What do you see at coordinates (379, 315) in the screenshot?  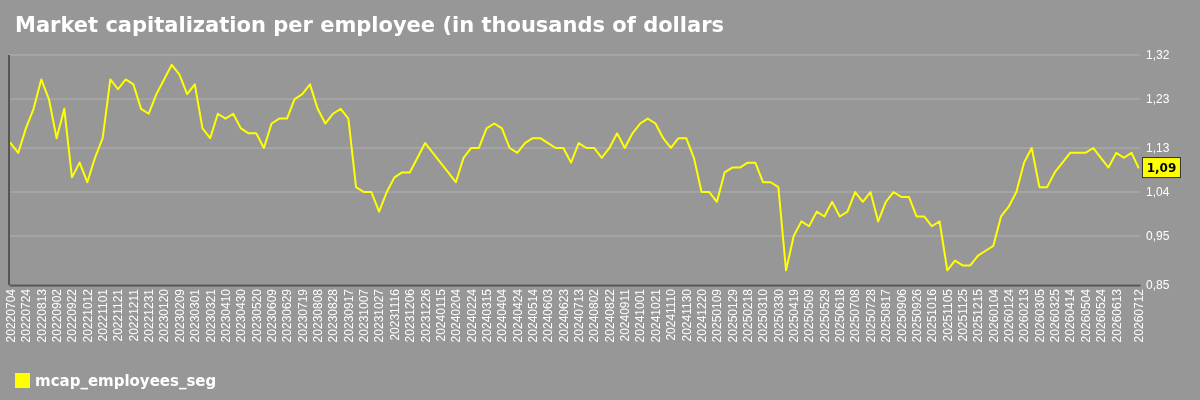 I see `x-tick-label: 20231027` at bounding box center [379, 315].